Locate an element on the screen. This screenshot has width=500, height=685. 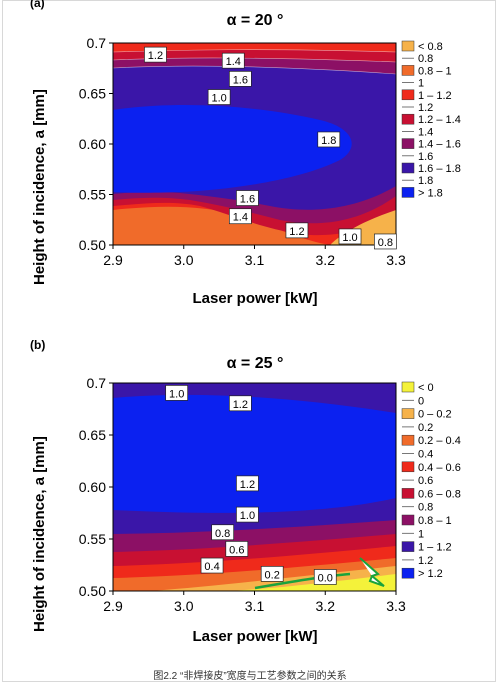
legend-entry: 1.4 is located at coordinates (425, 132).